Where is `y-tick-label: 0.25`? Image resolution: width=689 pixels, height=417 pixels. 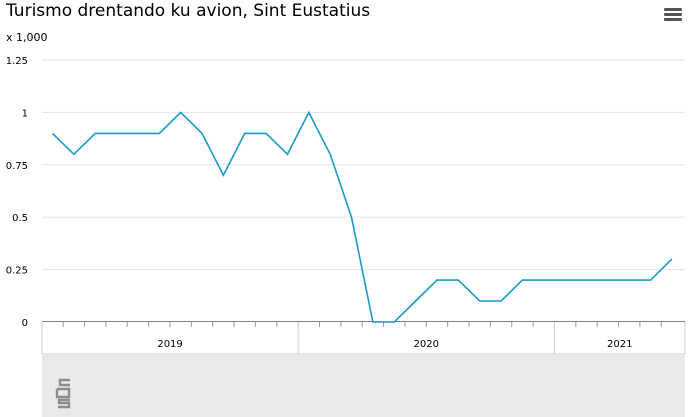
y-tick-label: 0.25 is located at coordinates (17, 271).